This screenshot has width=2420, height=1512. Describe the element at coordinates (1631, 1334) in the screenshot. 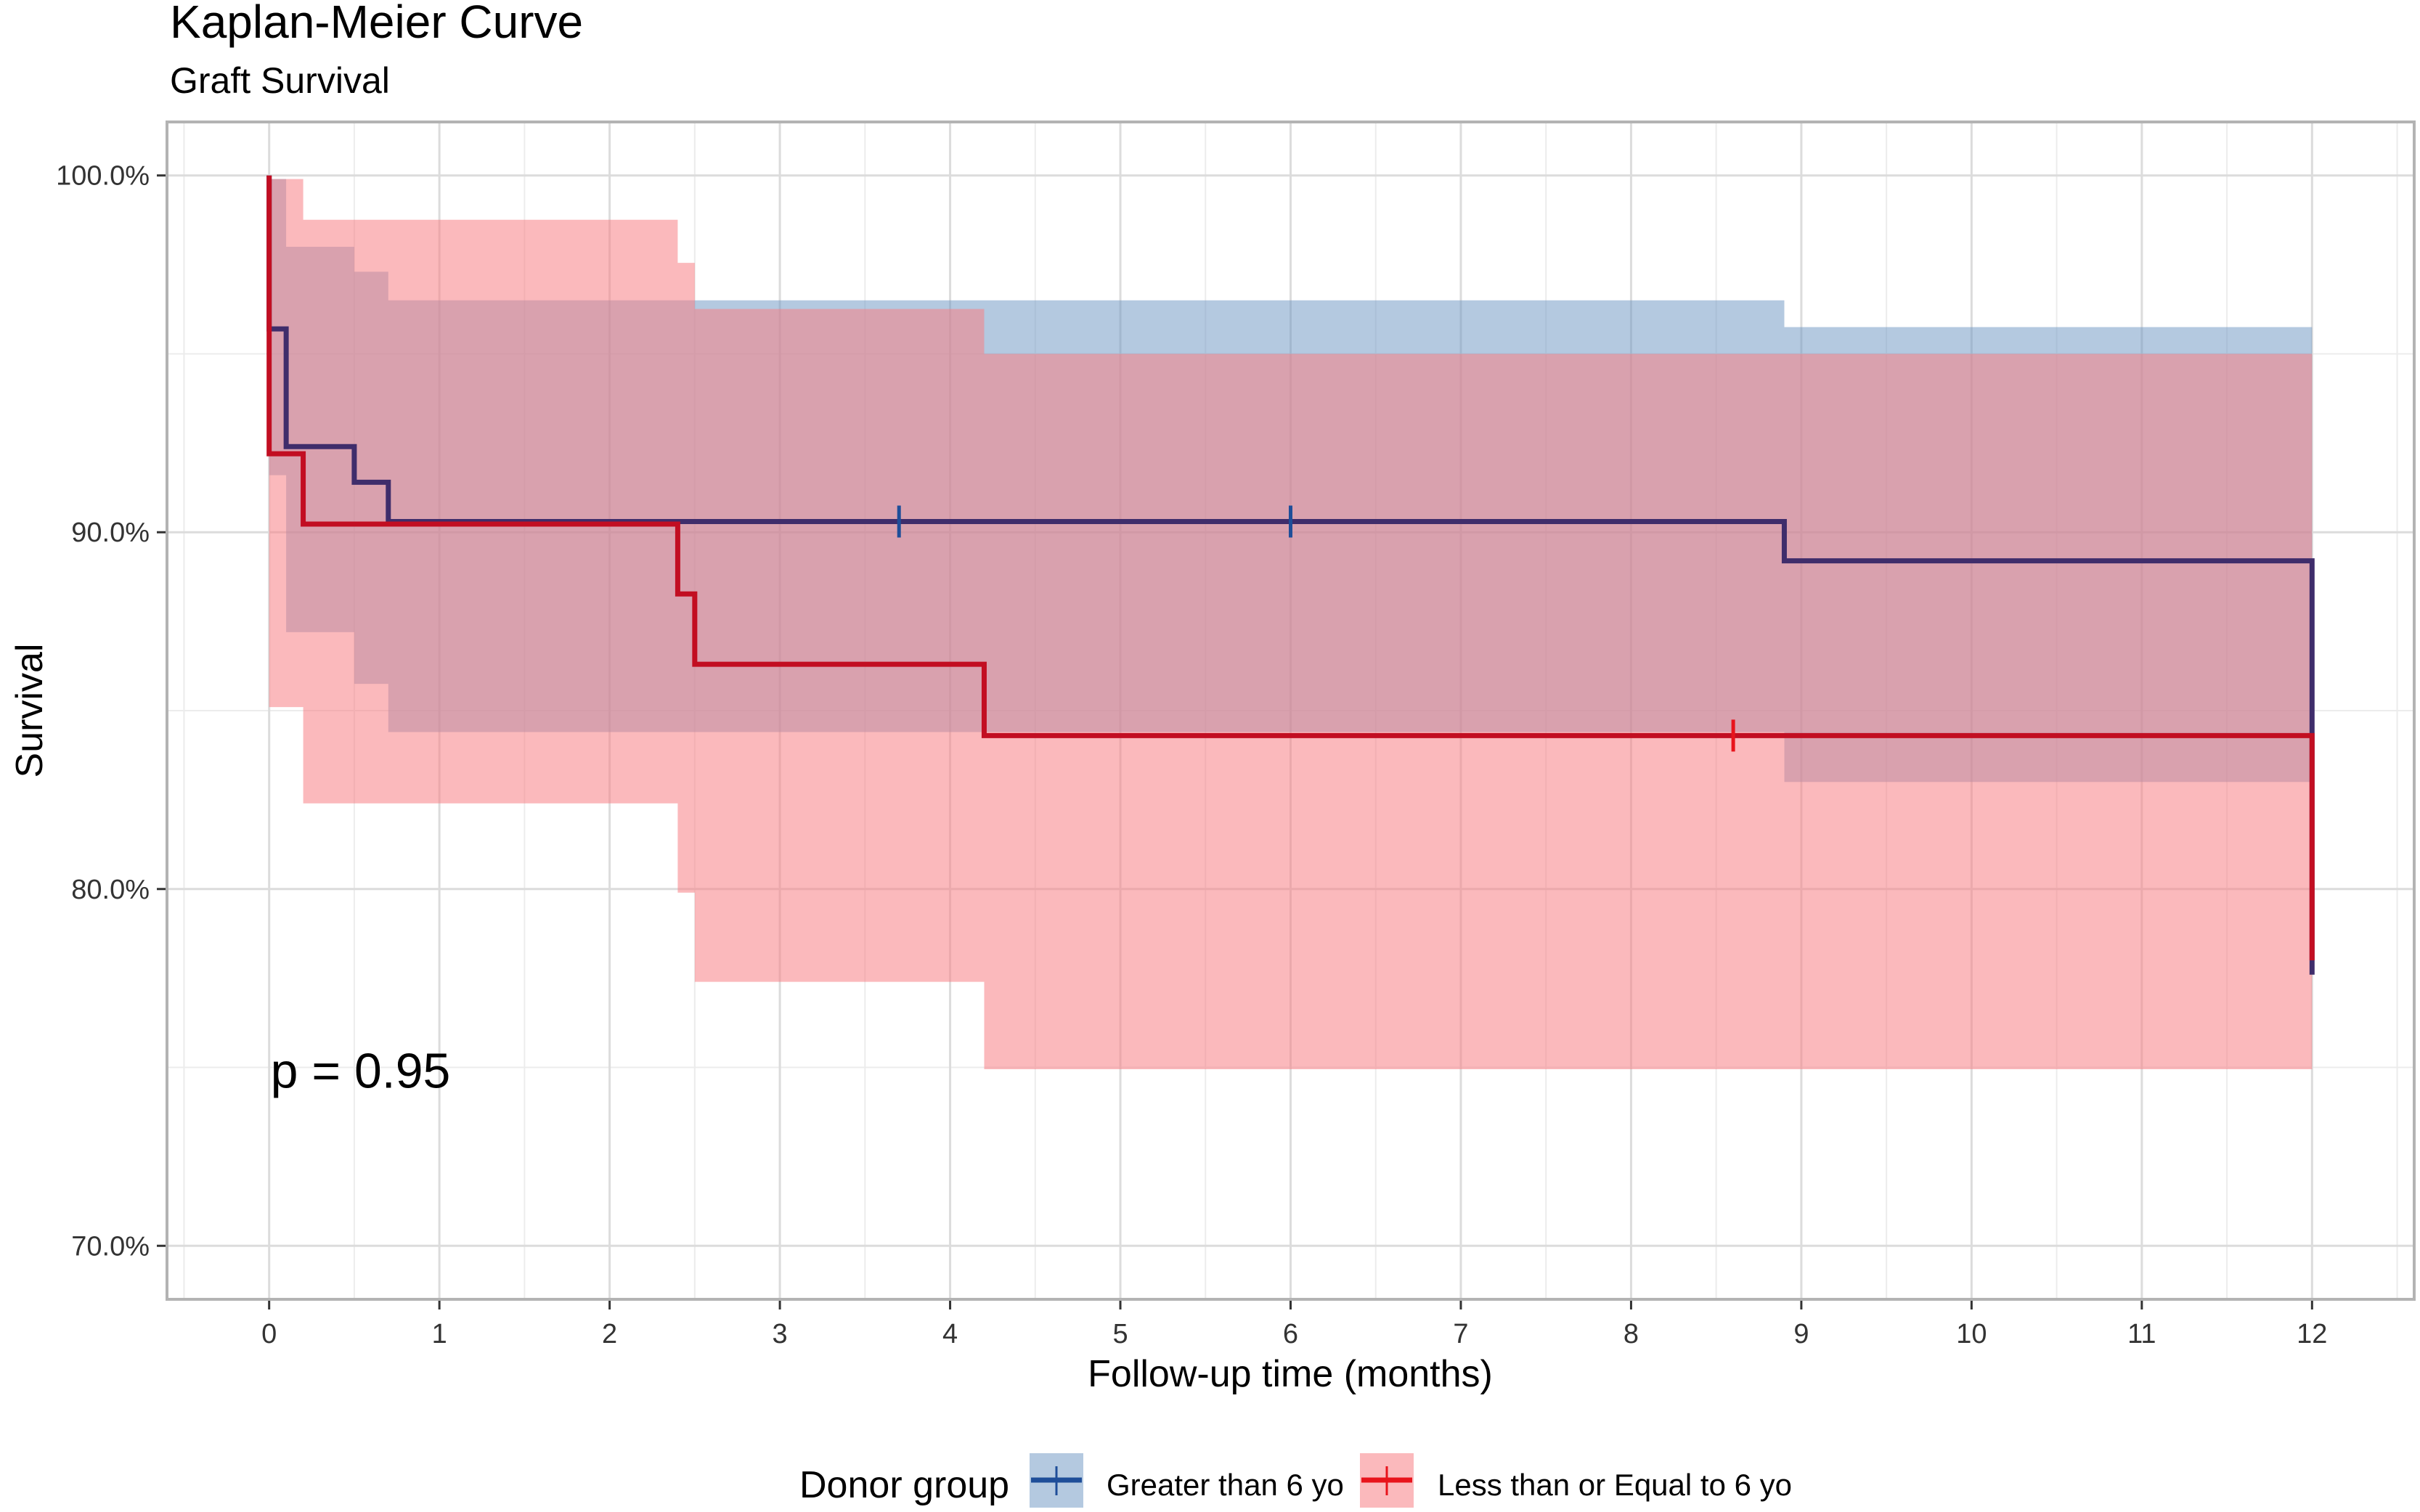

I see `x-tick-label: 8` at that location.